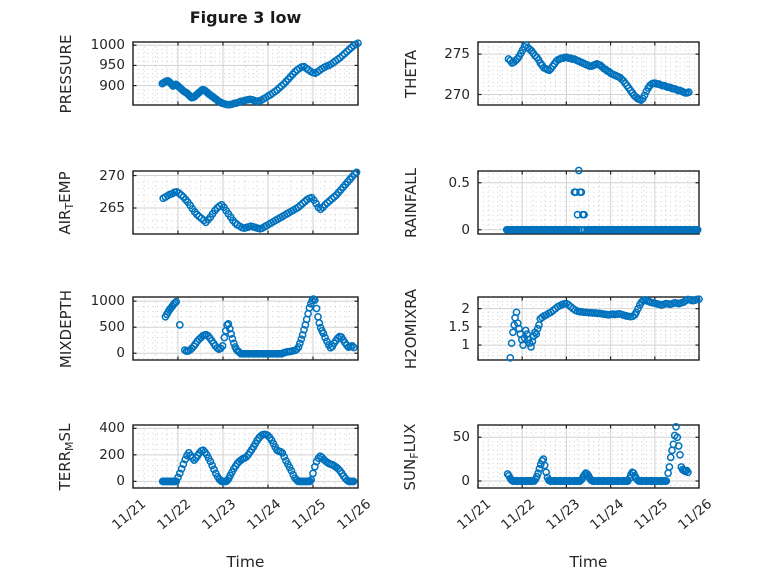 Image resolution: width=778 pixels, height=583 pixels. What do you see at coordinates (597, 453) in the screenshot?
I see `sun-flux-series` at bounding box center [597, 453].